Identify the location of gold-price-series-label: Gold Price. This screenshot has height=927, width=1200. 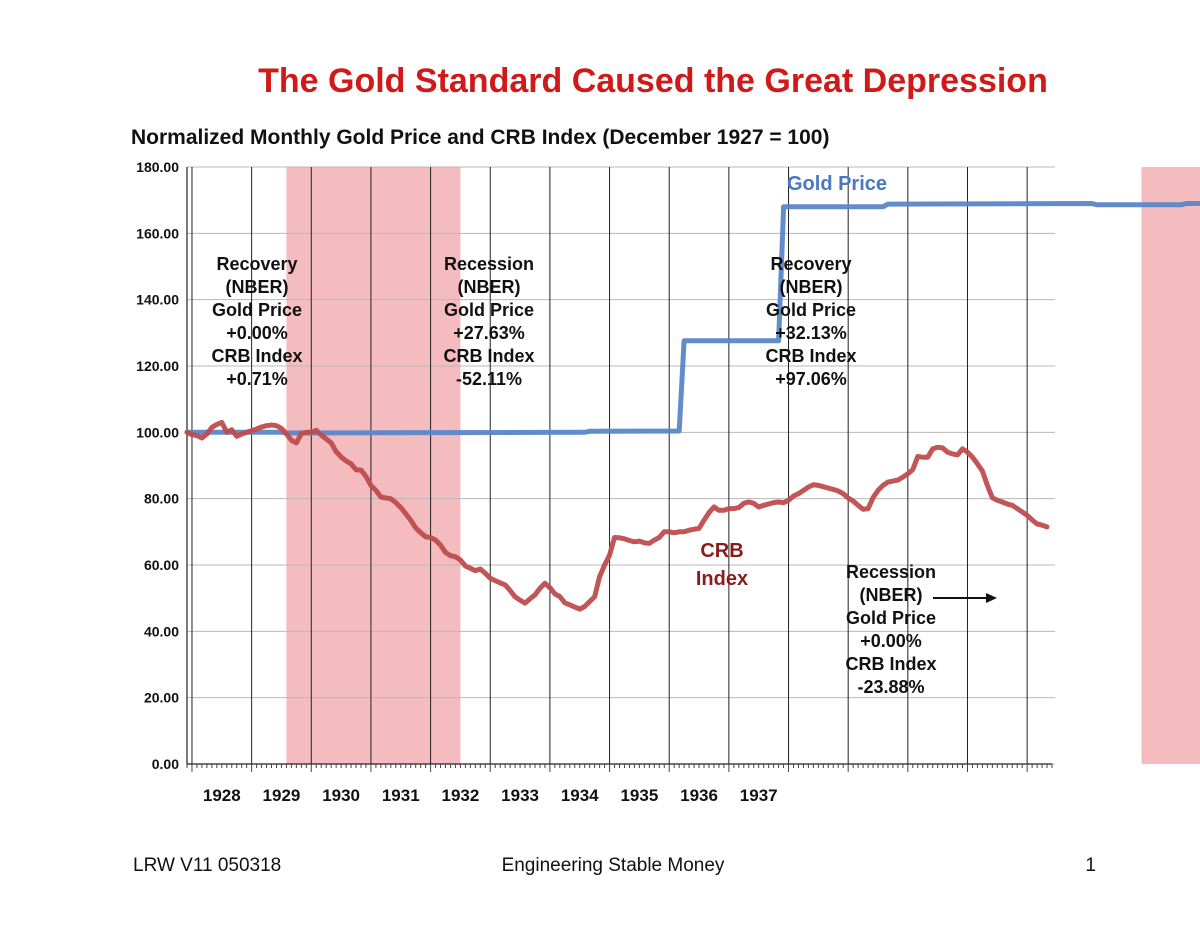
(837, 184).